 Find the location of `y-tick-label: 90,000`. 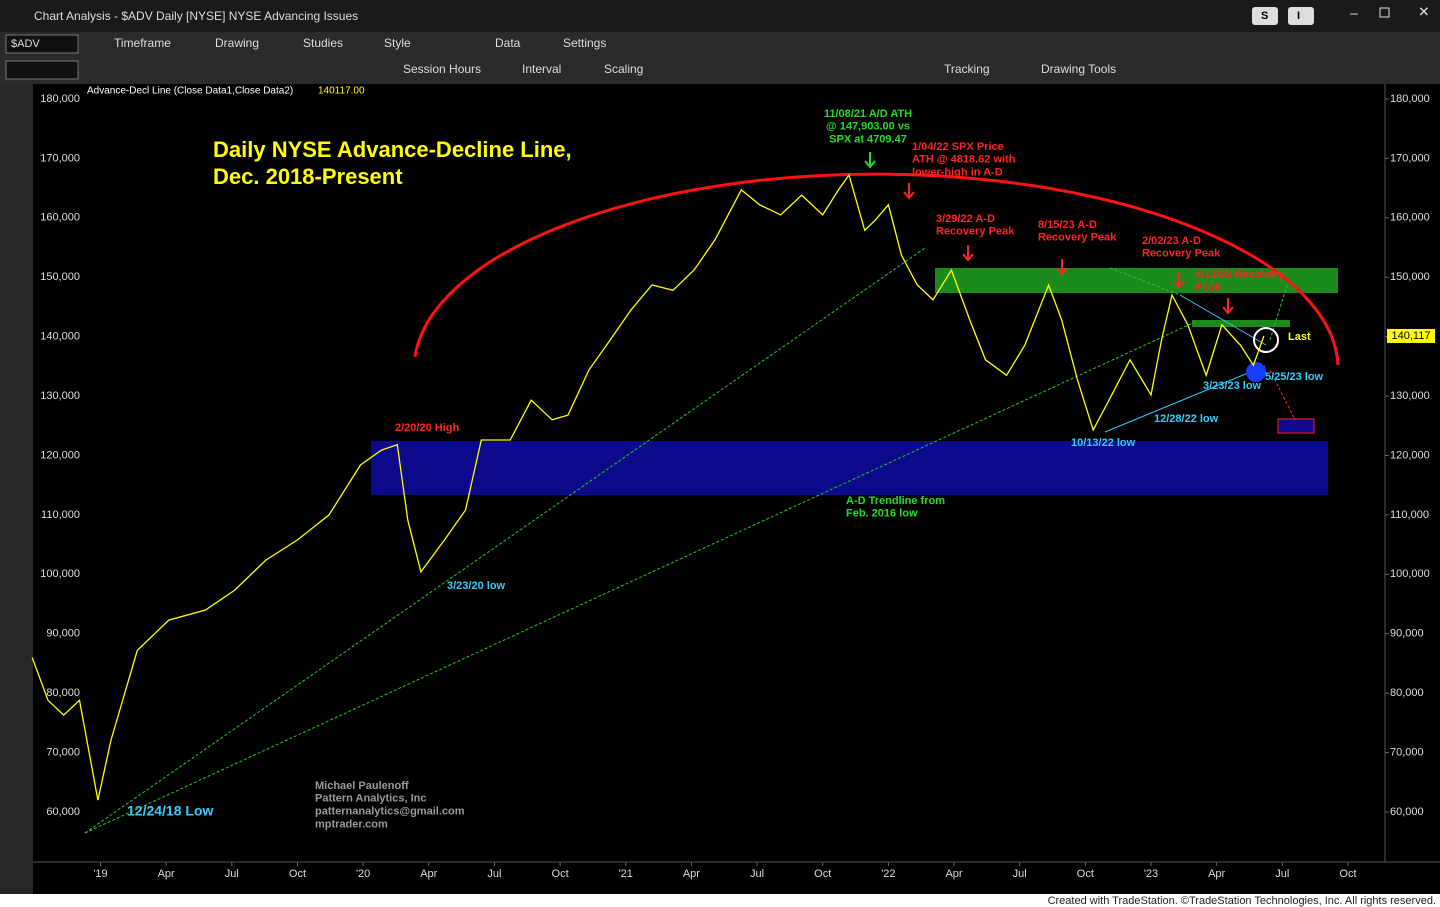

y-tick-label: 90,000 is located at coordinates (63, 634).